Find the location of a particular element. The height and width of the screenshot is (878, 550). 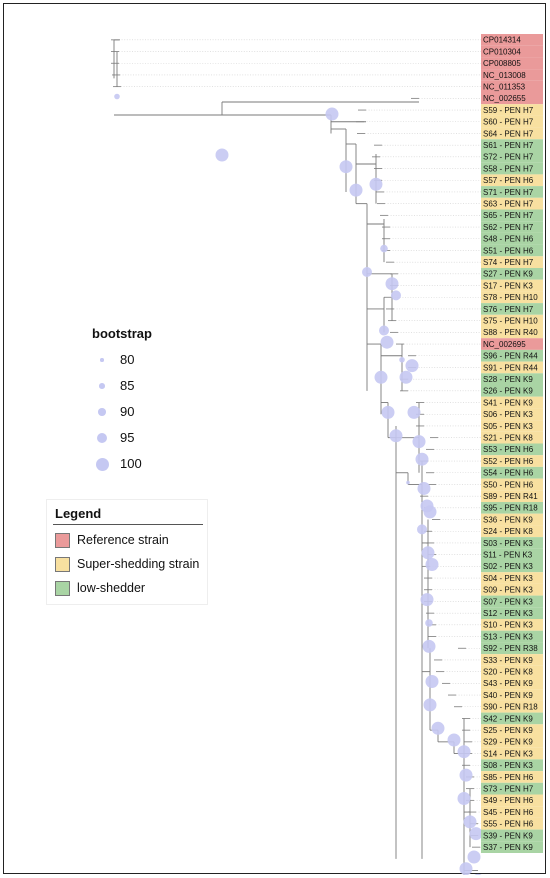

tip-label: S63 - PEN H7 is located at coordinates (508, 204).